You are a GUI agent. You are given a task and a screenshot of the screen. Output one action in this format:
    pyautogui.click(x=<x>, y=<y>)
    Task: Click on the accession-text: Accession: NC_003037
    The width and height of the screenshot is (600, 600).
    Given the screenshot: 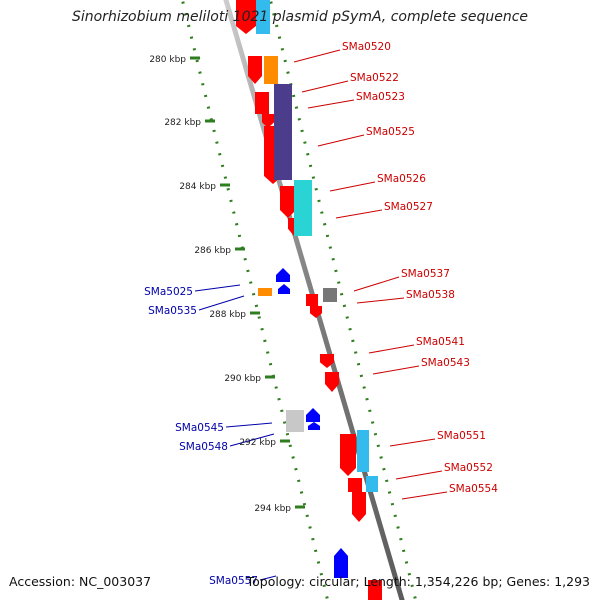 What is the action you would take?
    pyautogui.click(x=80, y=581)
    